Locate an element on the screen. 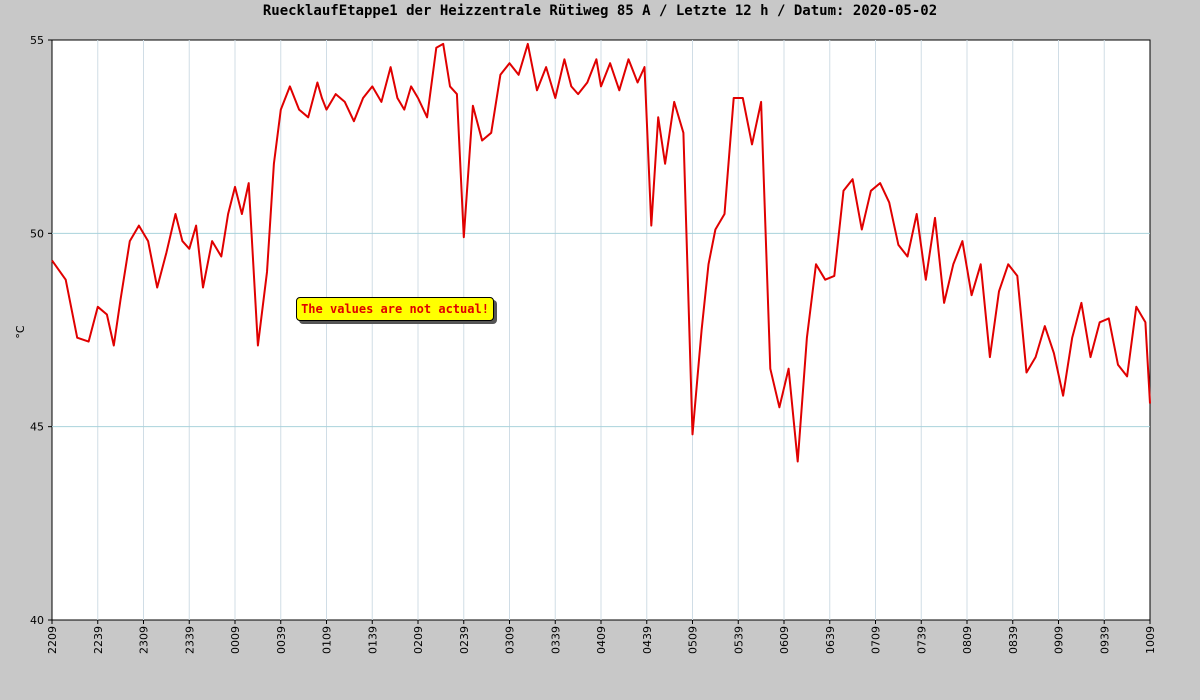 The width and height of the screenshot is (1200, 700). x-tick-label: 0539 is located at coordinates (738, 640).